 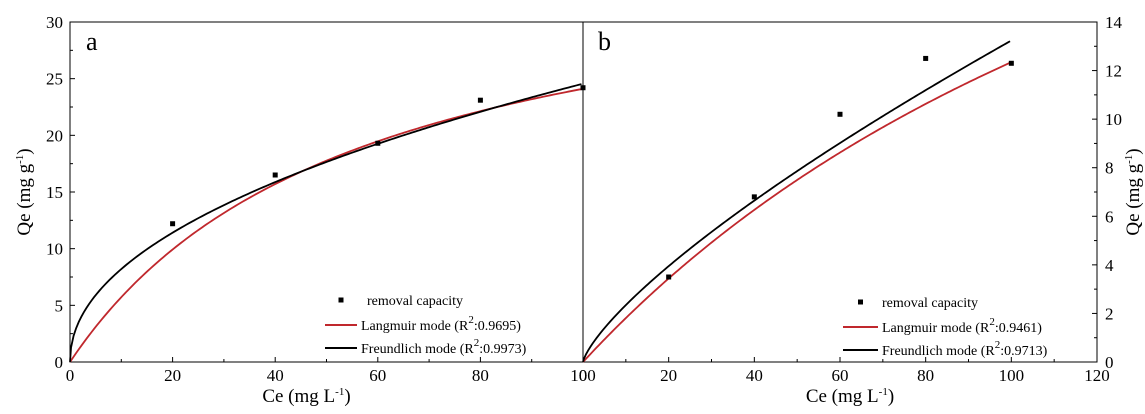 I want to click on panel-label: b, so click(x=604, y=41).